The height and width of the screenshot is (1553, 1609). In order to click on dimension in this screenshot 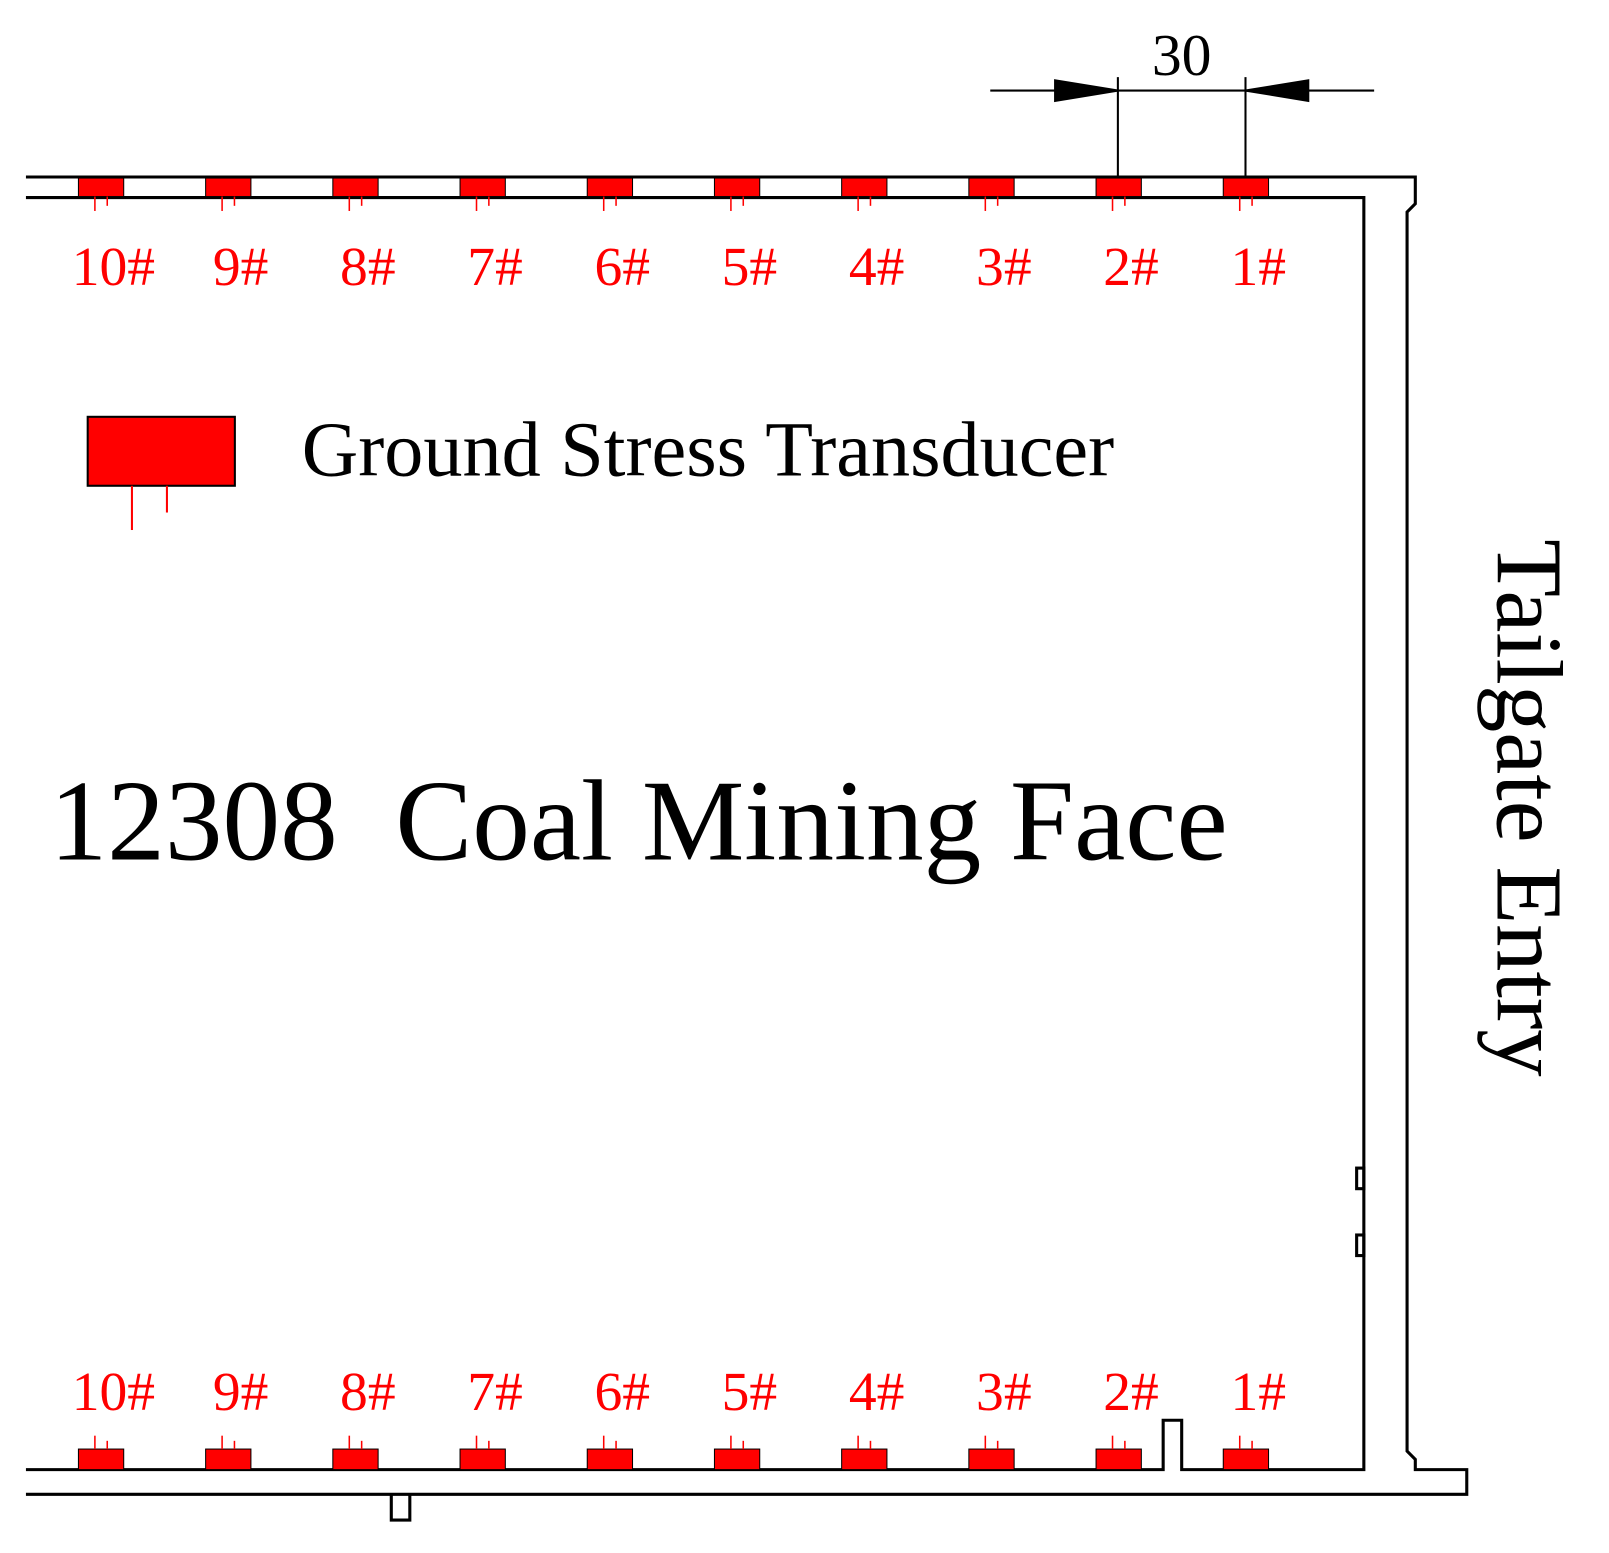, I will do `click(1182, 127)`.